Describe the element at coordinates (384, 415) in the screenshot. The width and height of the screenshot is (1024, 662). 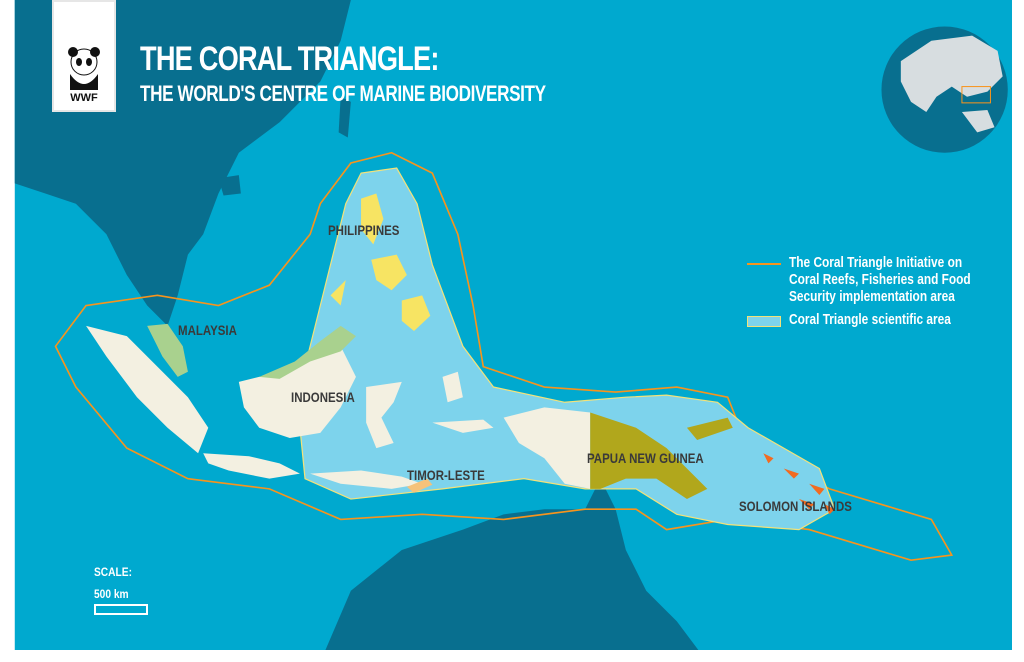
I see `sulawesi` at that location.